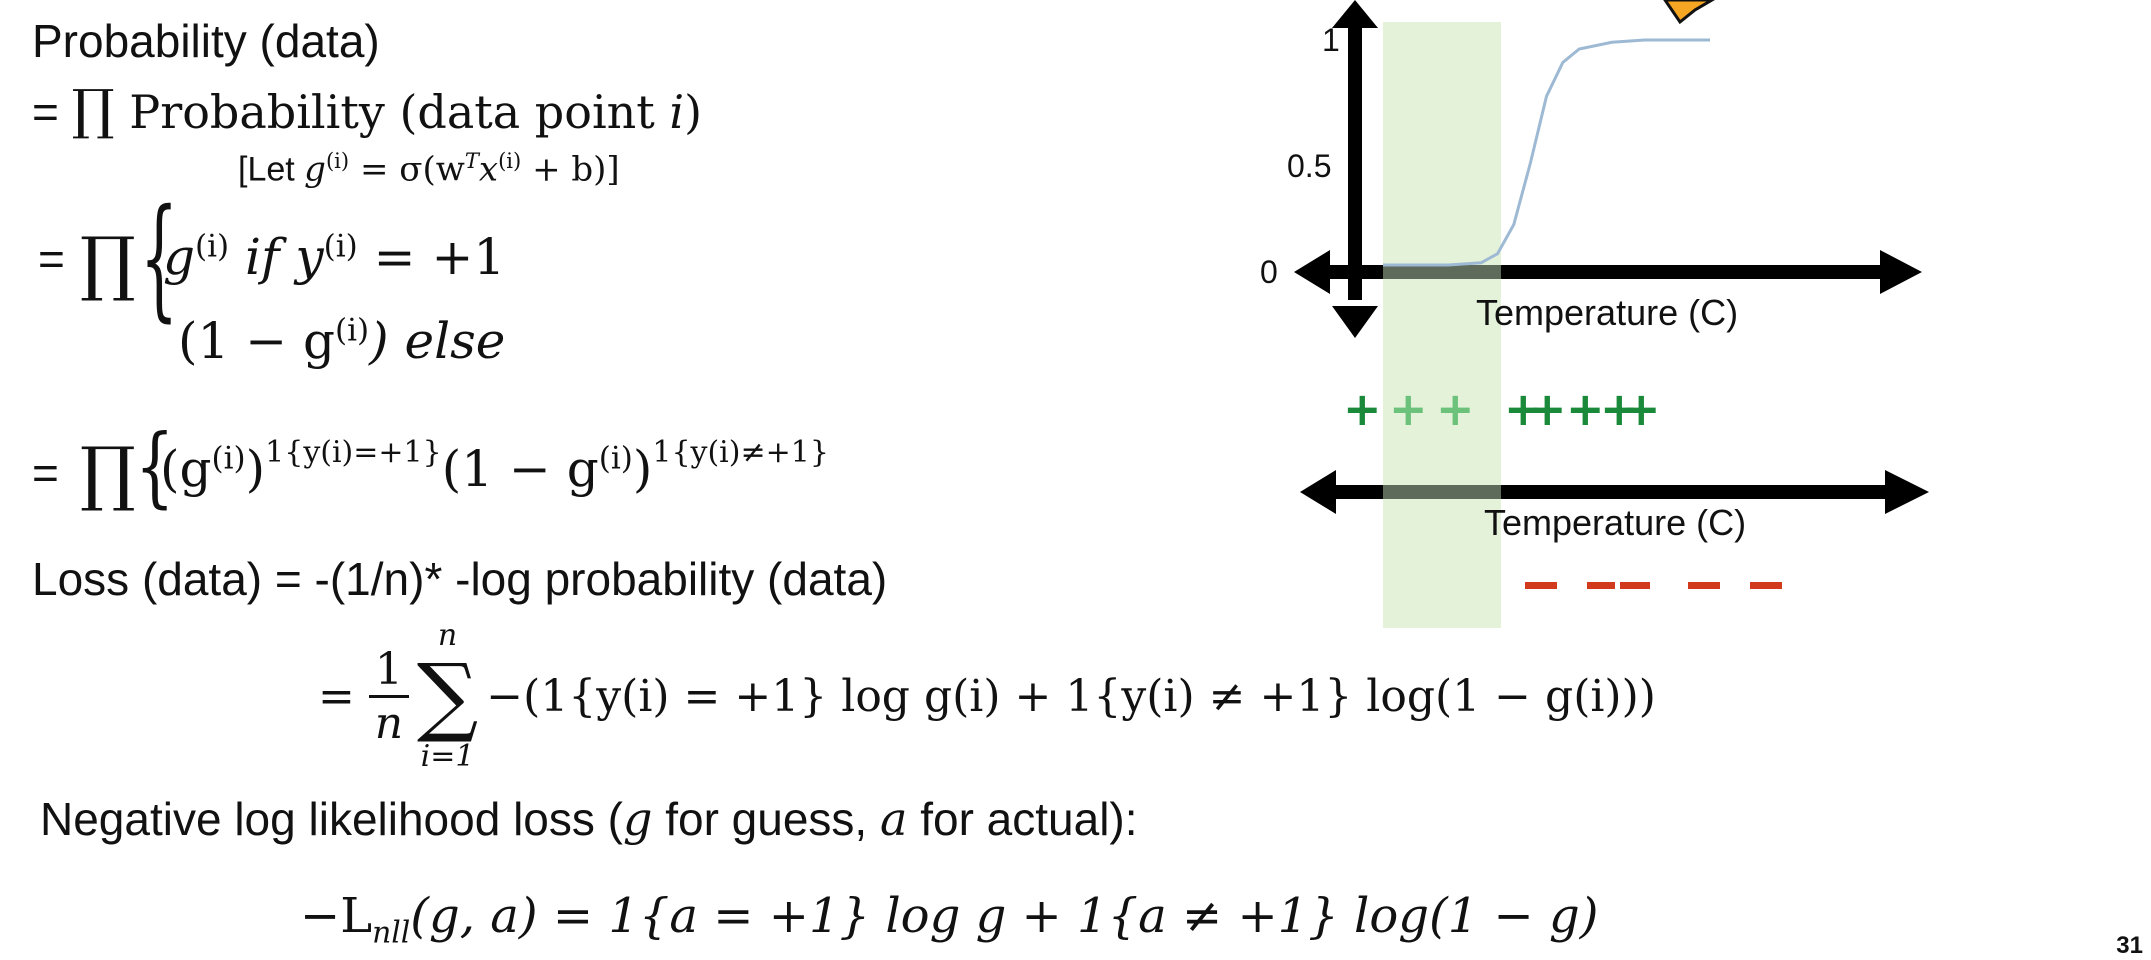  Describe the element at coordinates (1442, 325) in the screenshot. I see `highlight-band` at that location.